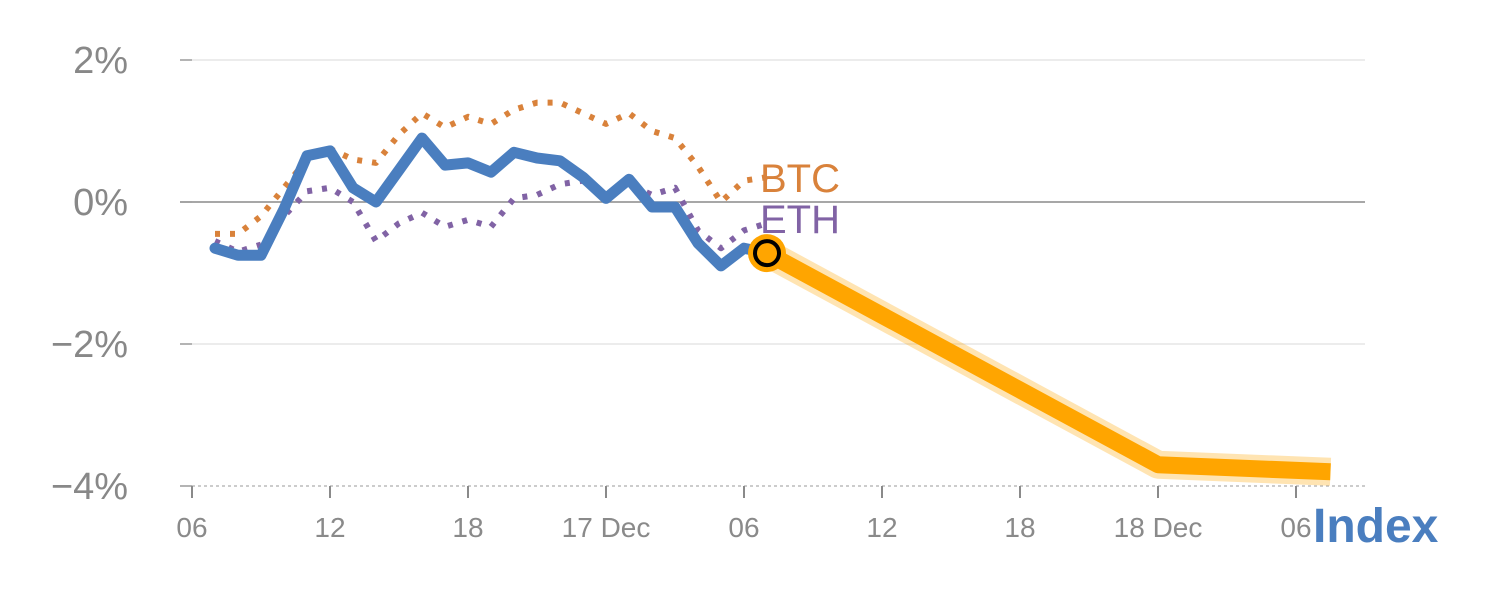 The height and width of the screenshot is (600, 1500). I want to click on y-axis: 2% 0% −2% −4%, so click(89, 274).